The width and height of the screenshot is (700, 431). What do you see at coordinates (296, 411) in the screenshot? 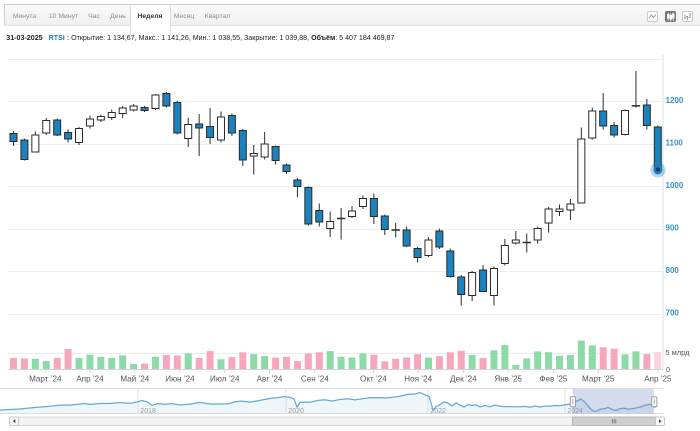
I see `svg-text: 2020` at bounding box center [296, 411].